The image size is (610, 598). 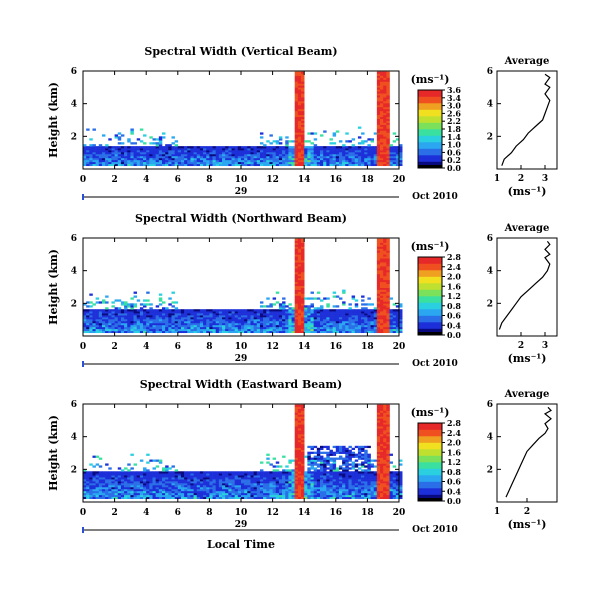 What do you see at coordinates (454, 121) in the screenshot?
I see `colorbar-tick-label: 2.2` at bounding box center [454, 121].